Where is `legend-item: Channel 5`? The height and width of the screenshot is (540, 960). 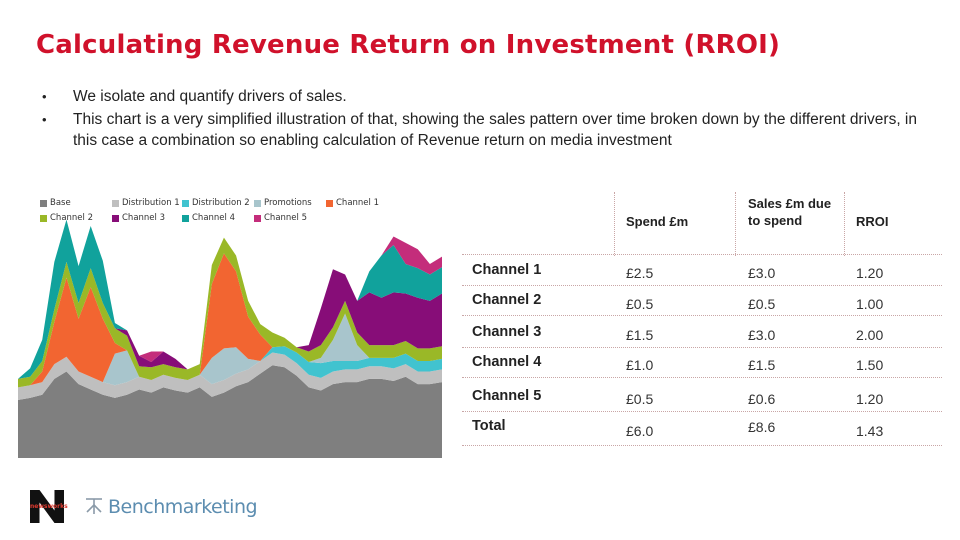
legend-item: Channel 5 is located at coordinates (280, 218).